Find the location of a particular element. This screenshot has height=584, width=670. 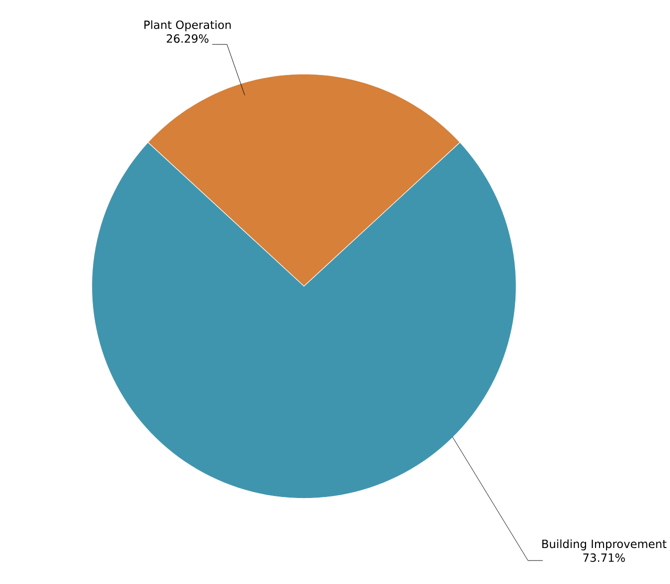

slice-label: Building Improvement is located at coordinates (604, 544).